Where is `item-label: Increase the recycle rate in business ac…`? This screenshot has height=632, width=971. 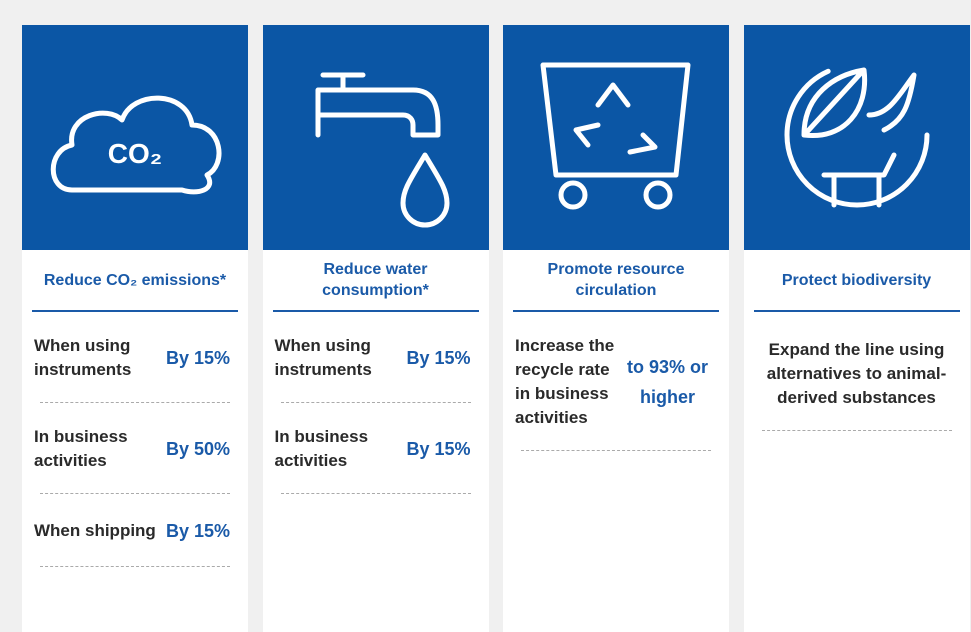
item-label: Increase the recycle rate in business ac… is located at coordinates (565, 381).